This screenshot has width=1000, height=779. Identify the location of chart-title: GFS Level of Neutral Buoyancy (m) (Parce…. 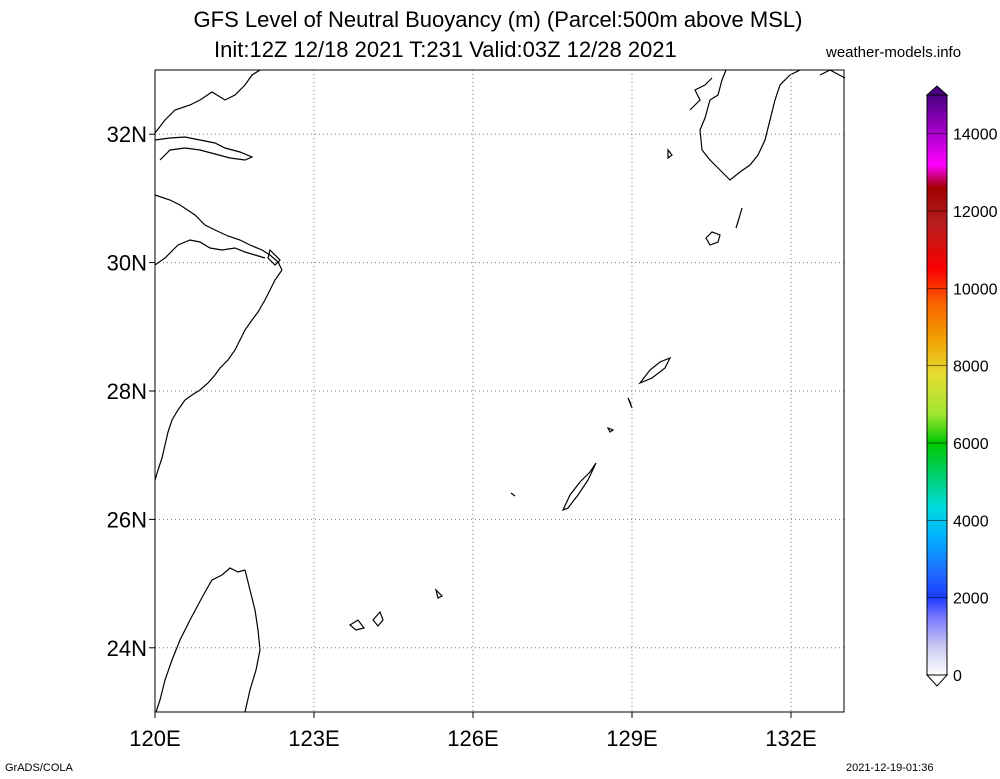
(498, 19).